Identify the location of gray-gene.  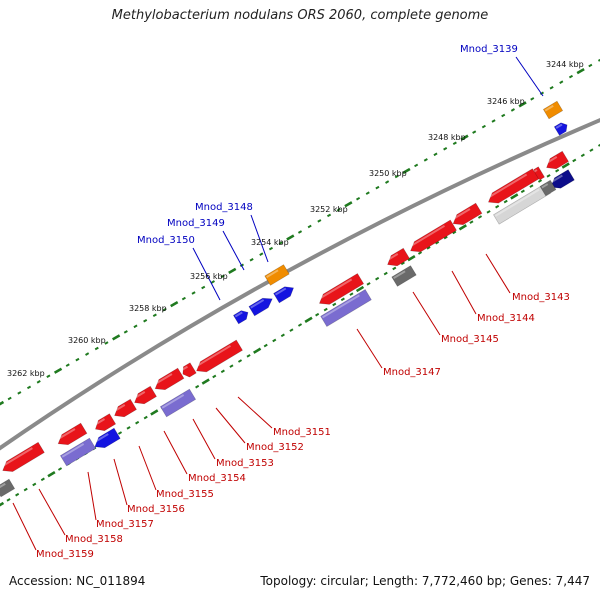
(548, 188).